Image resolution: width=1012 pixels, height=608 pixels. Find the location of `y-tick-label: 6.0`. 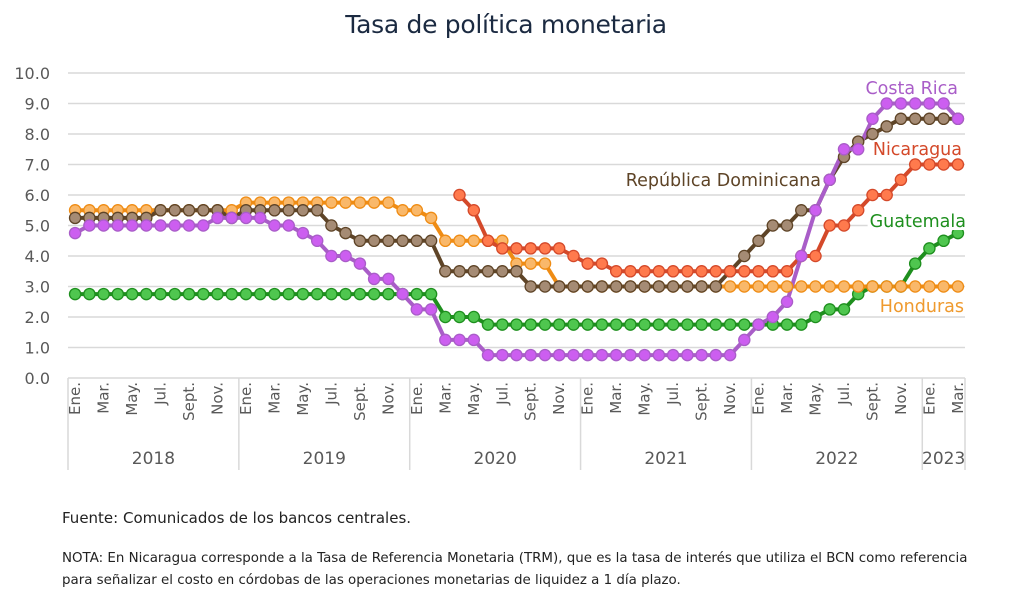

y-tick-label: 6.0 is located at coordinates (37, 195).